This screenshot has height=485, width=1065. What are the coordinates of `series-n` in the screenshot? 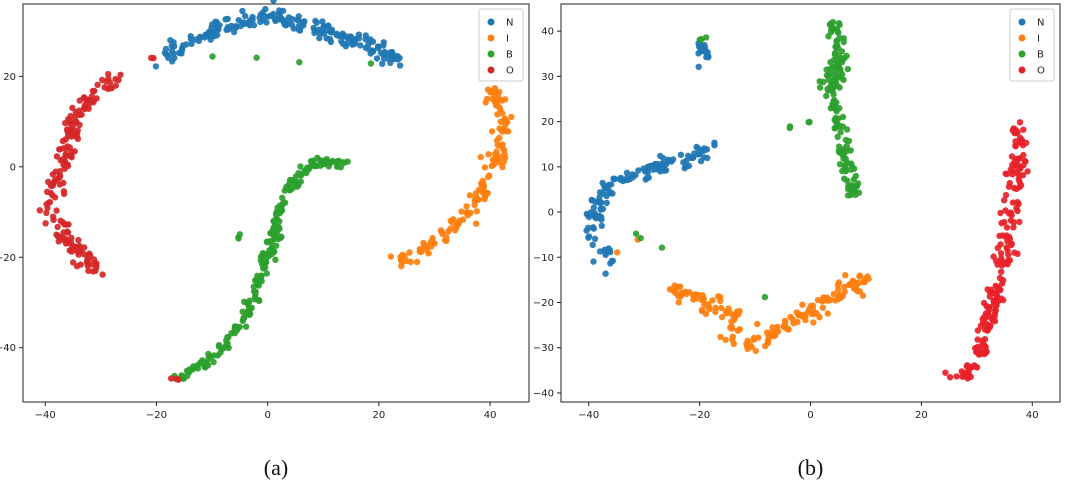 It's located at (650, 158).